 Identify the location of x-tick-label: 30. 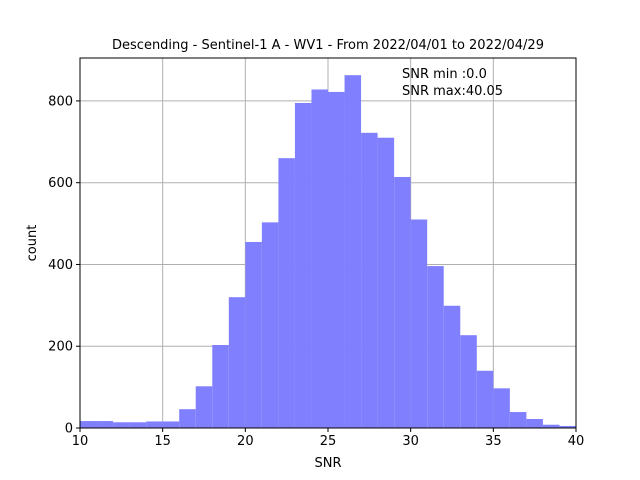
(410, 441).